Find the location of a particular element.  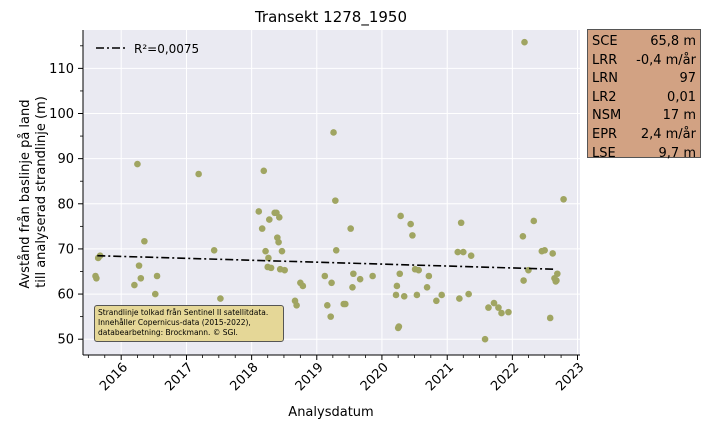

stat-value: 0,01 is located at coordinates (681, 97).